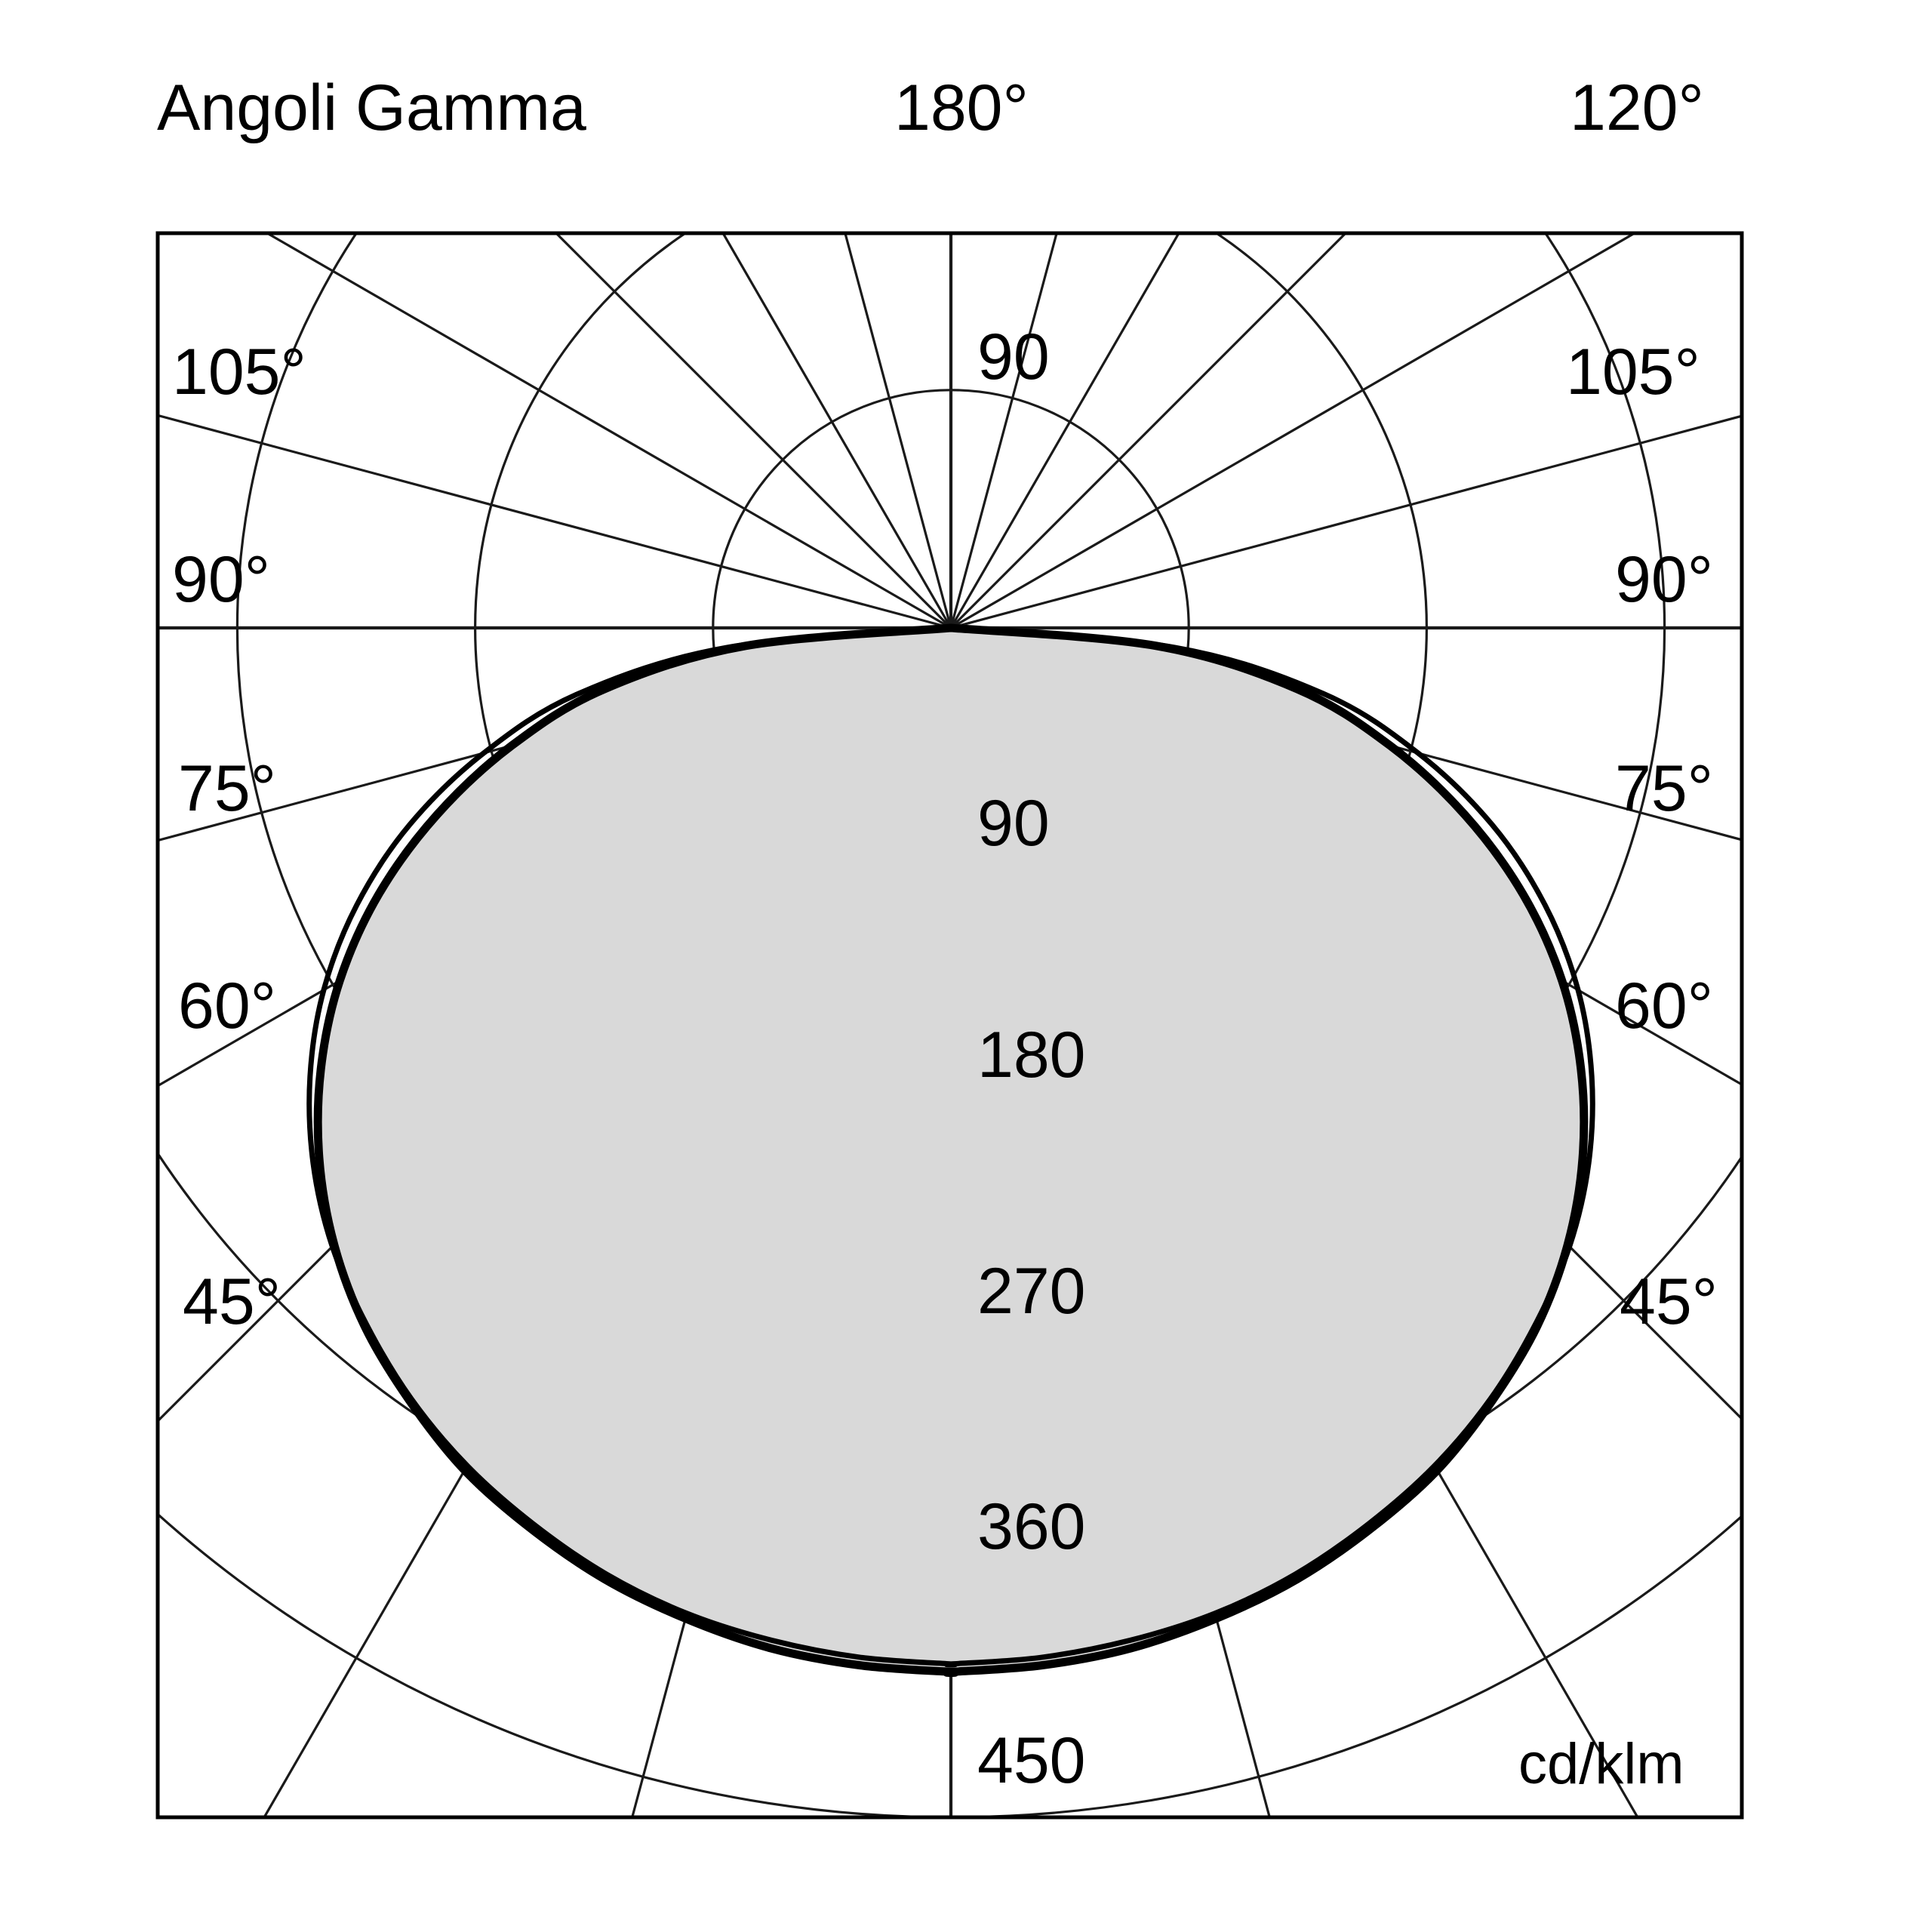 Image resolution: width=1932 pixels, height=1932 pixels. Describe the element at coordinates (1664, 579) in the screenshot. I see `gamma-label-right-90: 90°` at that location.